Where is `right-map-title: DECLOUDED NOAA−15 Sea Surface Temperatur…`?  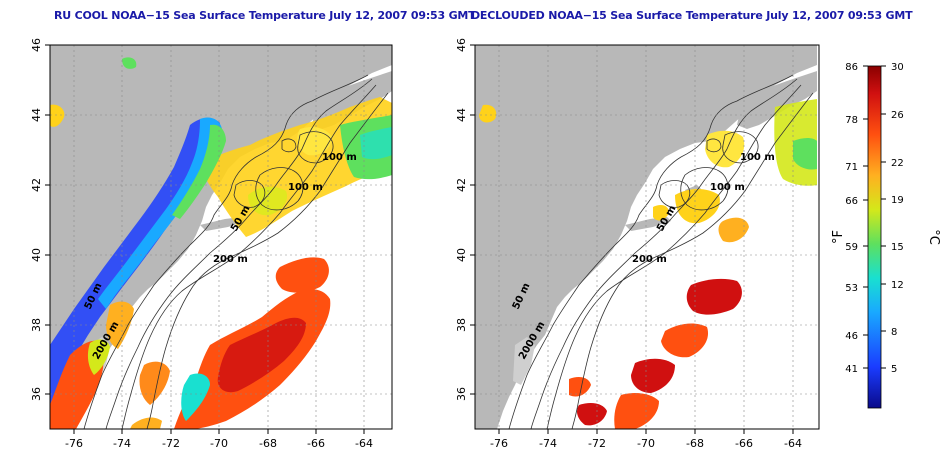
right-map-title: DECLOUDED NOAA−15 Sea Surface Temperatur… is located at coordinates (692, 15).